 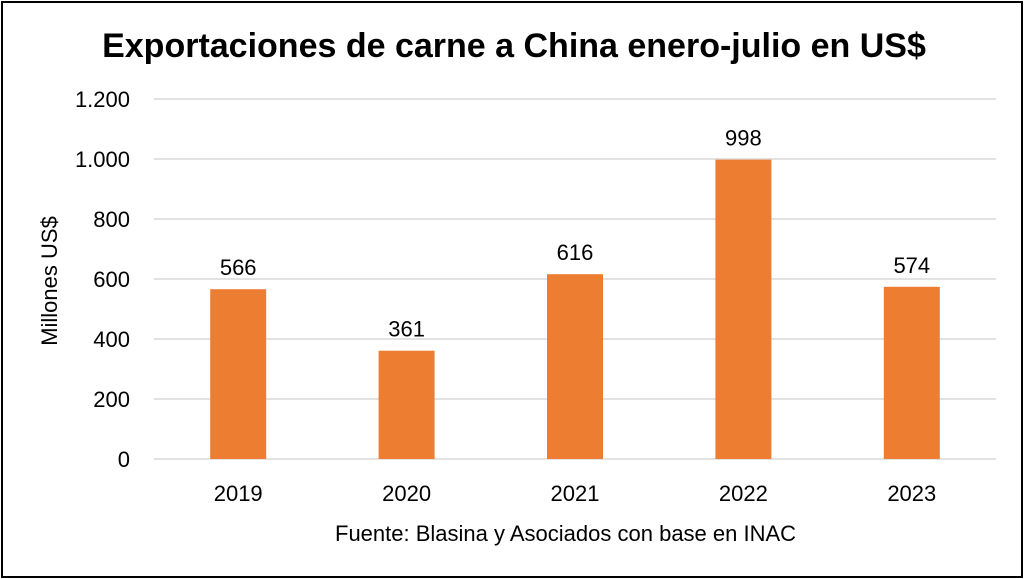 I want to click on bar-2021, so click(x=575, y=366).